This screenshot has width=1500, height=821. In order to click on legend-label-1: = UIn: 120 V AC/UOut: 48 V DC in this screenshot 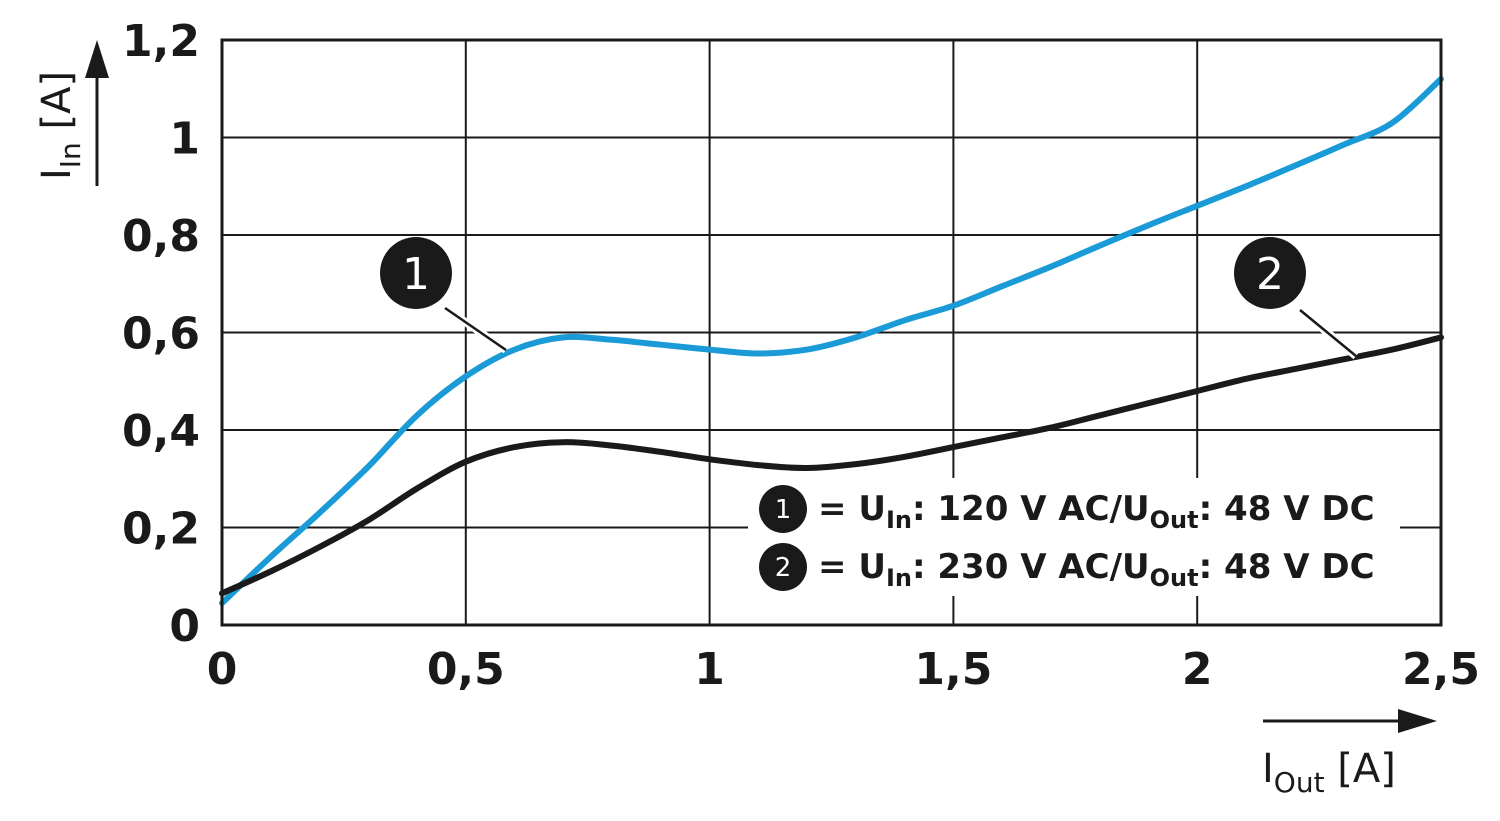, I will do `click(1096, 511)`.